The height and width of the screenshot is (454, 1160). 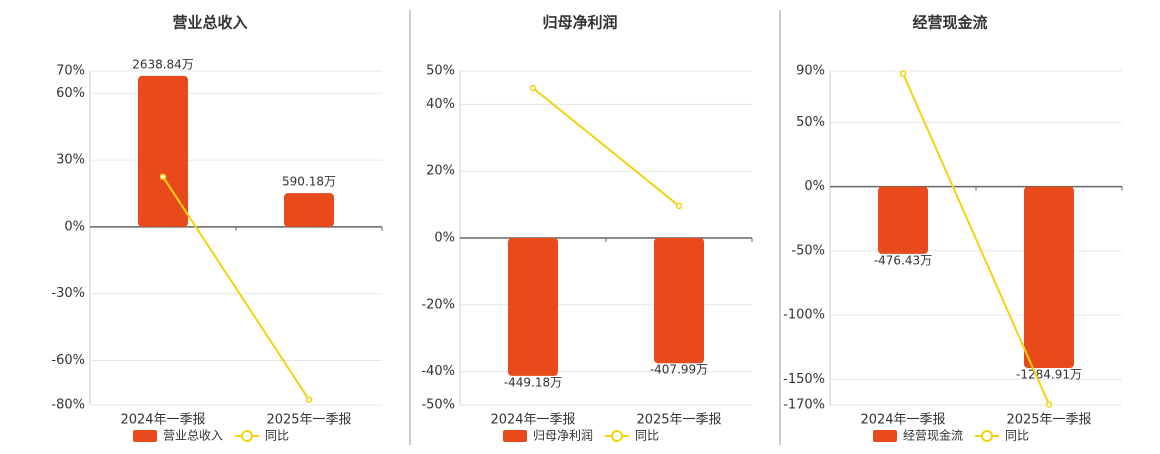 What do you see at coordinates (804, 315) in the screenshot?
I see `y-tick-label: -100%` at bounding box center [804, 315].